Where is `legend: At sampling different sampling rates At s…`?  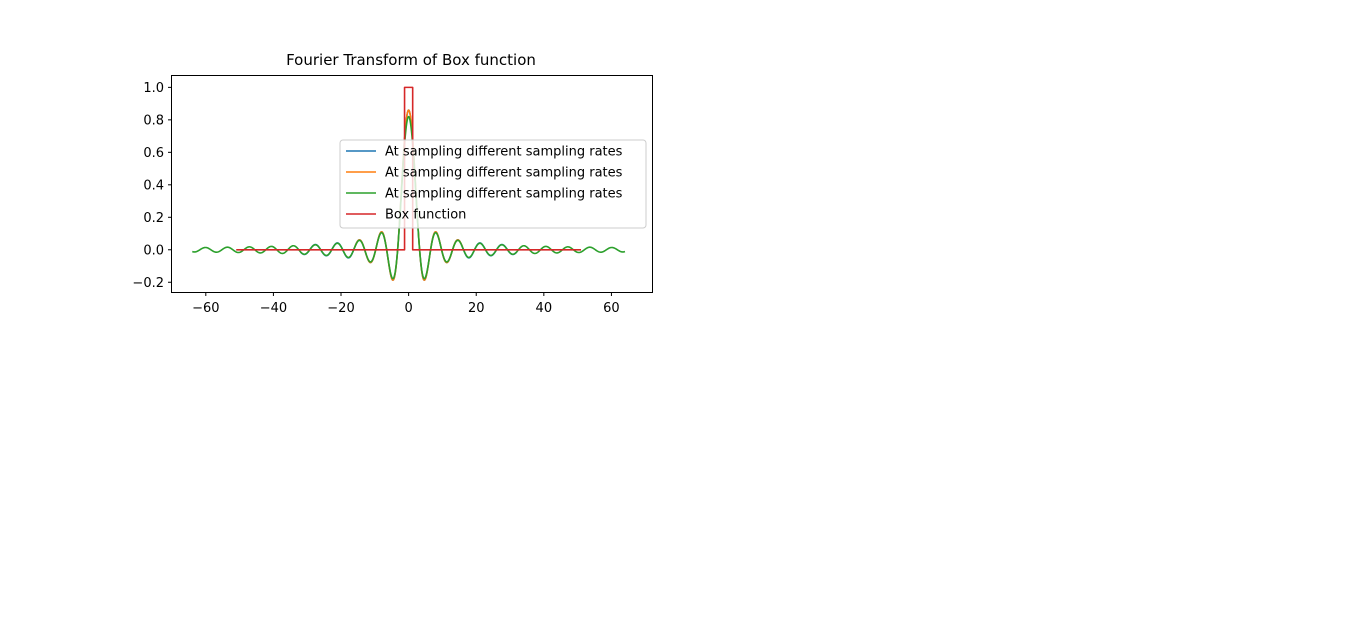
legend: At sampling different sampling rates At s… is located at coordinates (493, 184).